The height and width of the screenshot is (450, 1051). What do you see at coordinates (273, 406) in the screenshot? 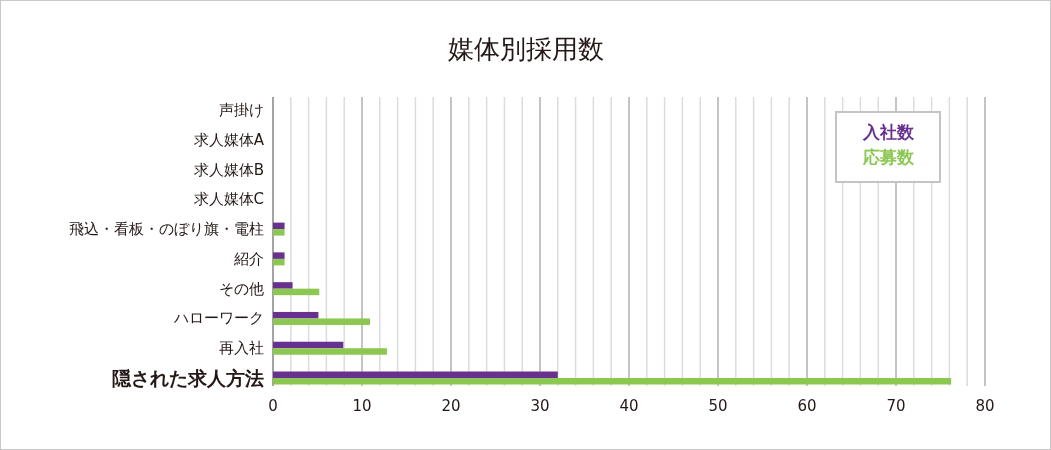
I see `x-tick: 0` at bounding box center [273, 406].